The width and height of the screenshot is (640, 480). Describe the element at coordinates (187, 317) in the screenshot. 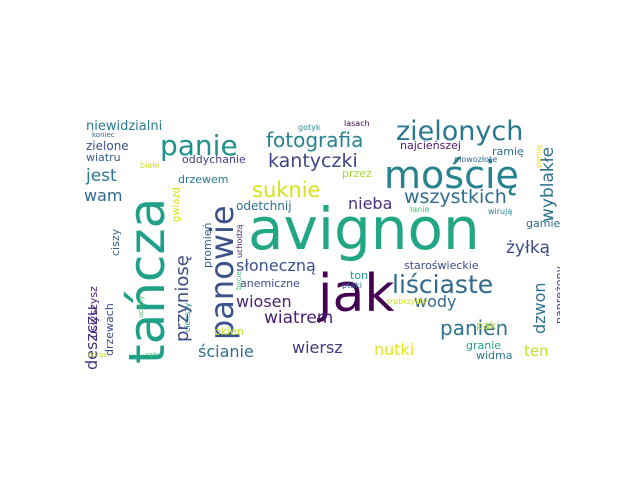

I see `word: cichszy` at that location.